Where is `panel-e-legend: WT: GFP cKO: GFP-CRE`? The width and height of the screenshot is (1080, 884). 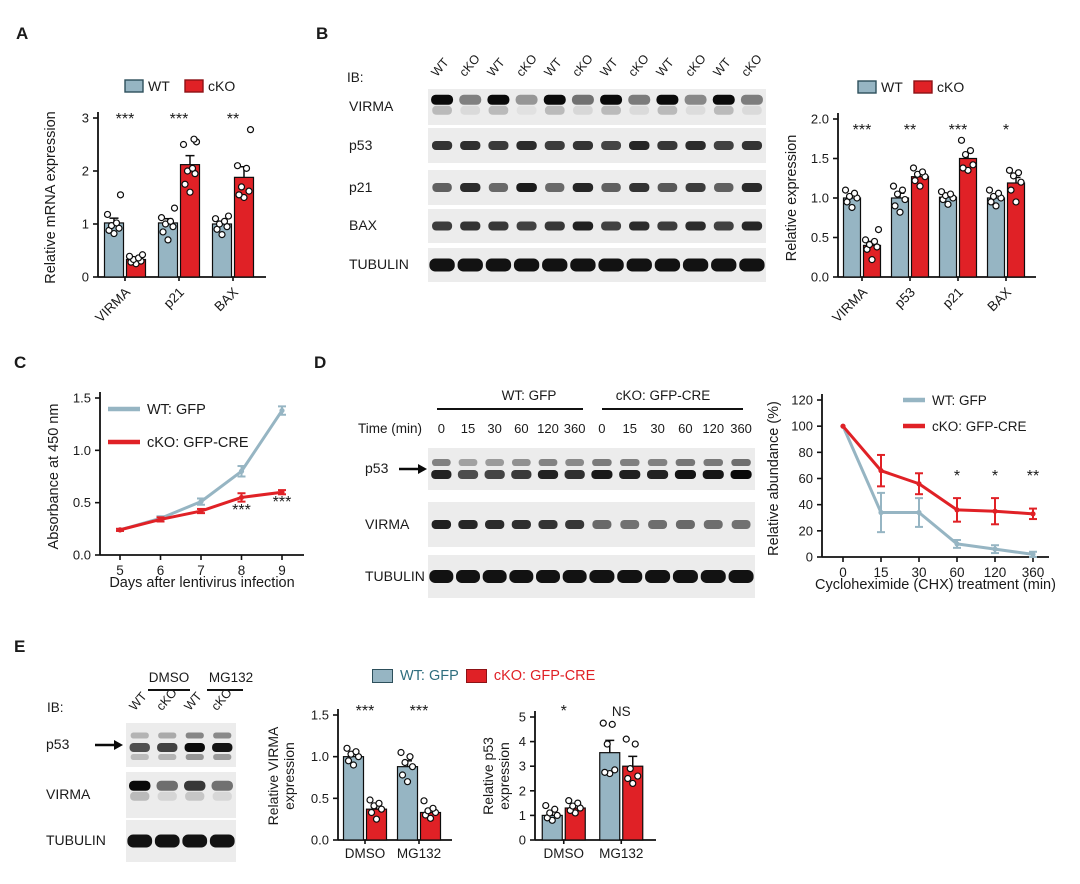 panel-e-legend: WT: GFP cKO: GFP-CRE is located at coordinates (483, 676).